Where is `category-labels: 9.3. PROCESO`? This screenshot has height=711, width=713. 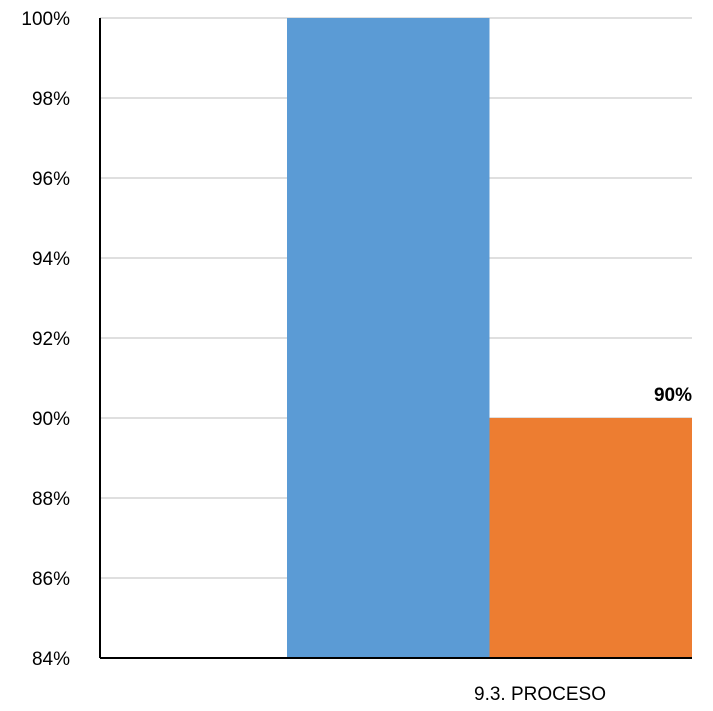 category-labels: 9.3. PROCESO is located at coordinates (540, 694).